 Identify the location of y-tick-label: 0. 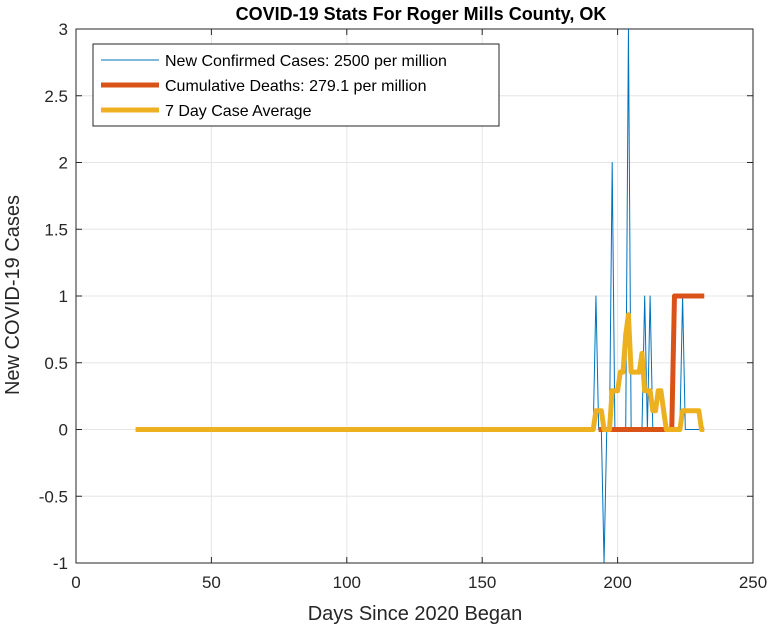
(63, 430).